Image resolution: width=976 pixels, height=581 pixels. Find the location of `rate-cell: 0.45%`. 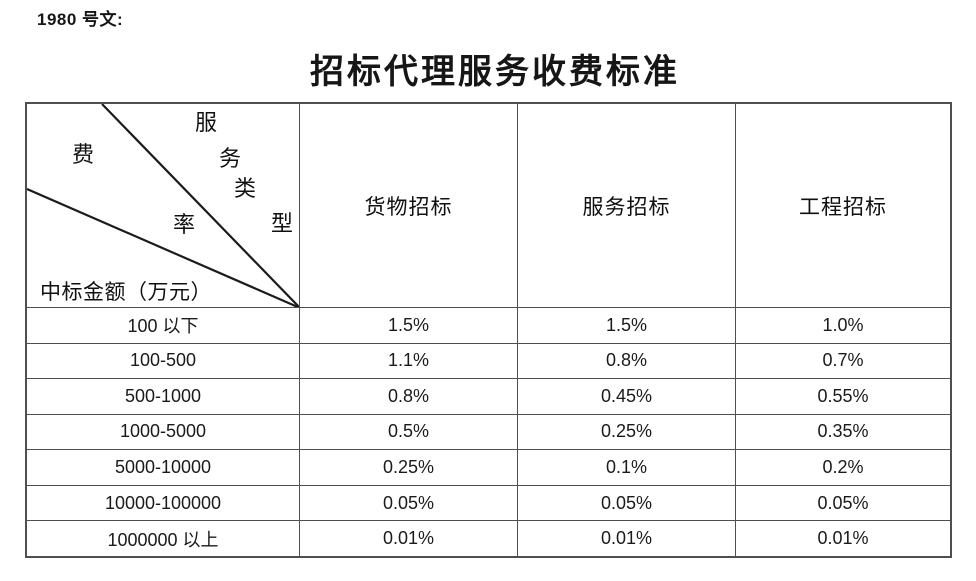

rate-cell: 0.45% is located at coordinates (626, 396).